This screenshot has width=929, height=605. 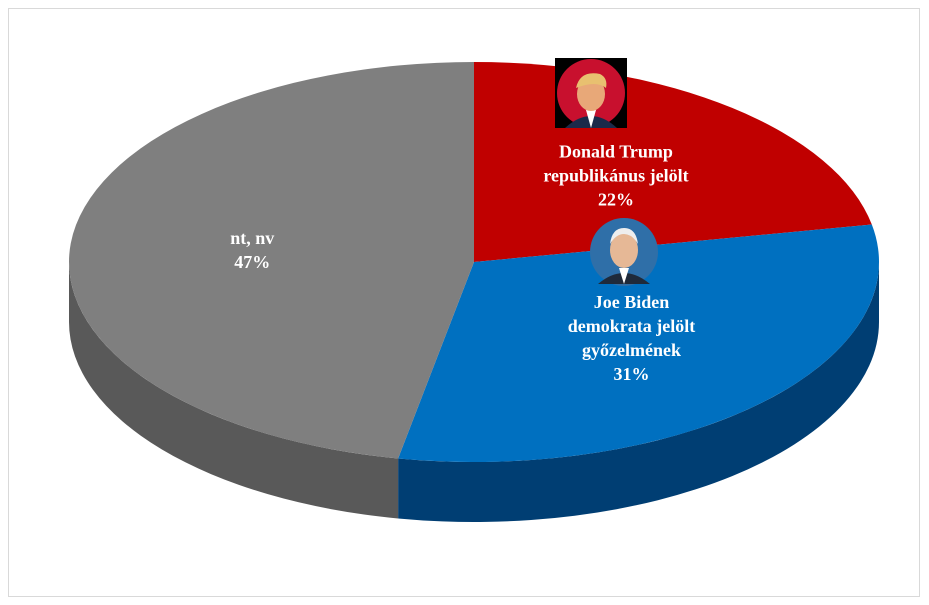 What do you see at coordinates (591, 93) in the screenshot?
I see `trump-photo` at bounding box center [591, 93].